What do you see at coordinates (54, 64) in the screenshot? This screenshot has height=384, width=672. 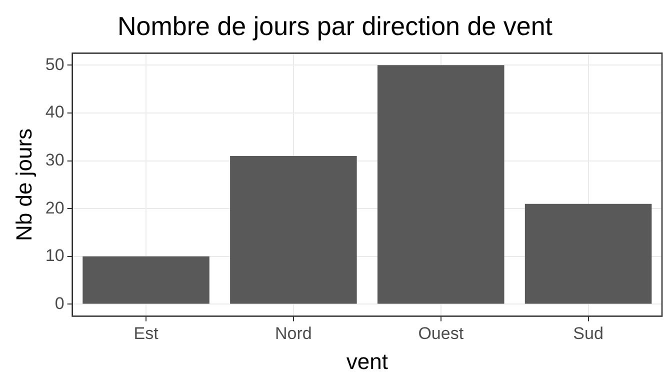 I see `y-tick-label: 50` at bounding box center [54, 64].